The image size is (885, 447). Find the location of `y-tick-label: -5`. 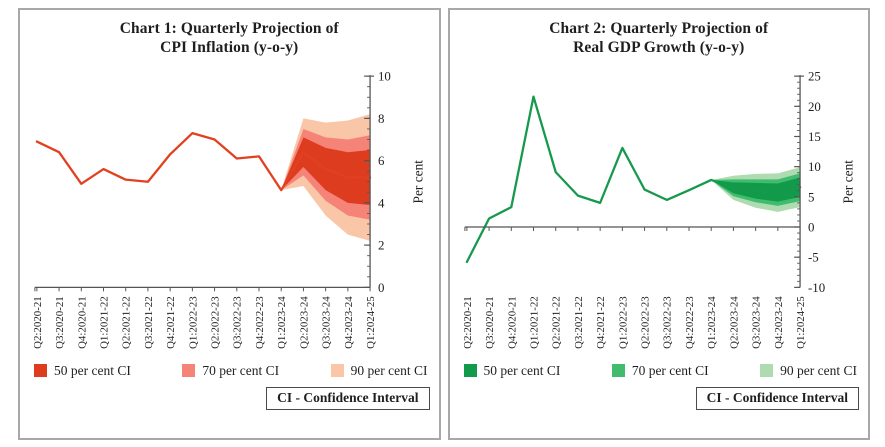

y-tick-label: -5 is located at coordinates (813, 257).